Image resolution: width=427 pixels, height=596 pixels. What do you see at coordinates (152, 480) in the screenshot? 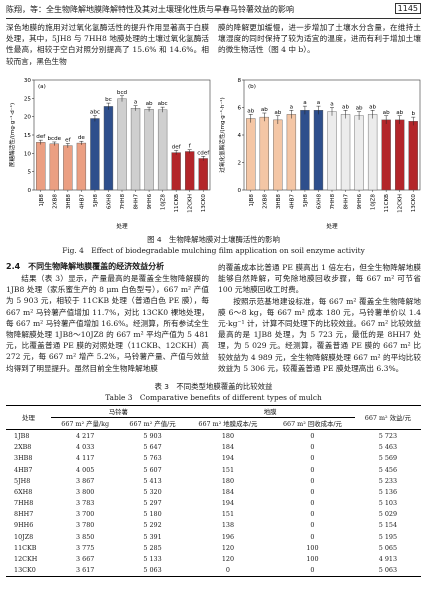
I see `table-cell: 5 413` at bounding box center [152, 480].